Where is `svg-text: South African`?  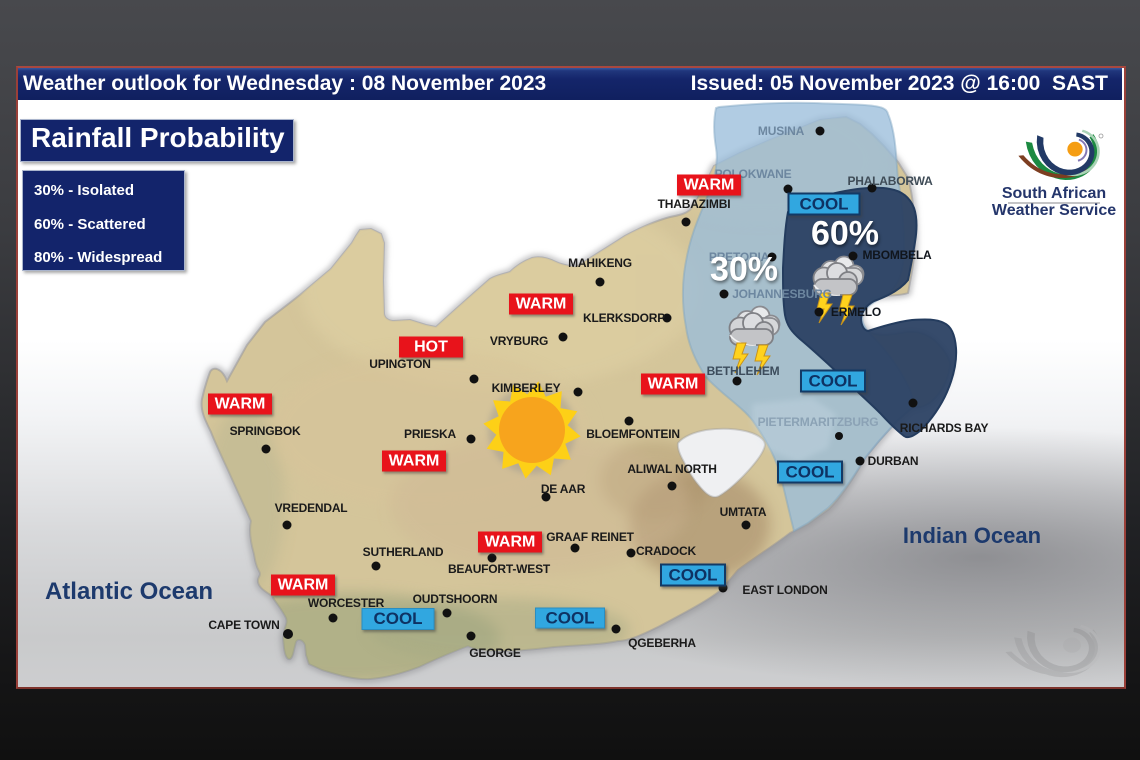
svg-text: South African is located at coordinates (1054, 193).